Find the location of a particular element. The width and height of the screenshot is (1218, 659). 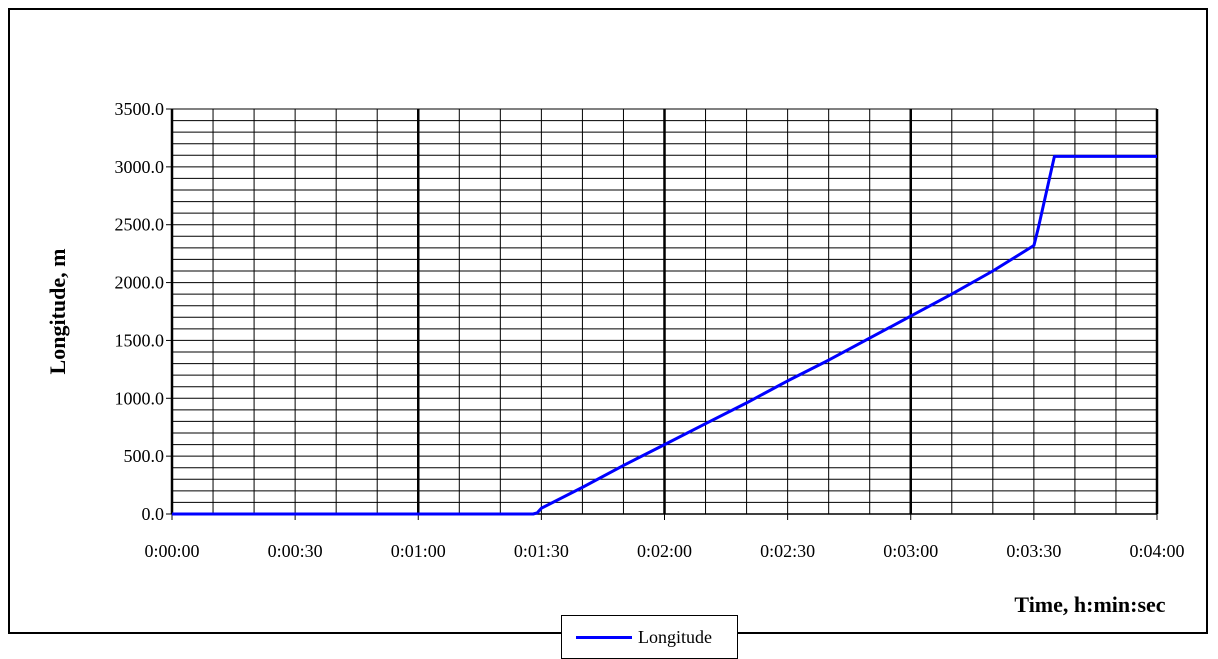

y-tick-label: 1000.0 is located at coordinates (140, 398).